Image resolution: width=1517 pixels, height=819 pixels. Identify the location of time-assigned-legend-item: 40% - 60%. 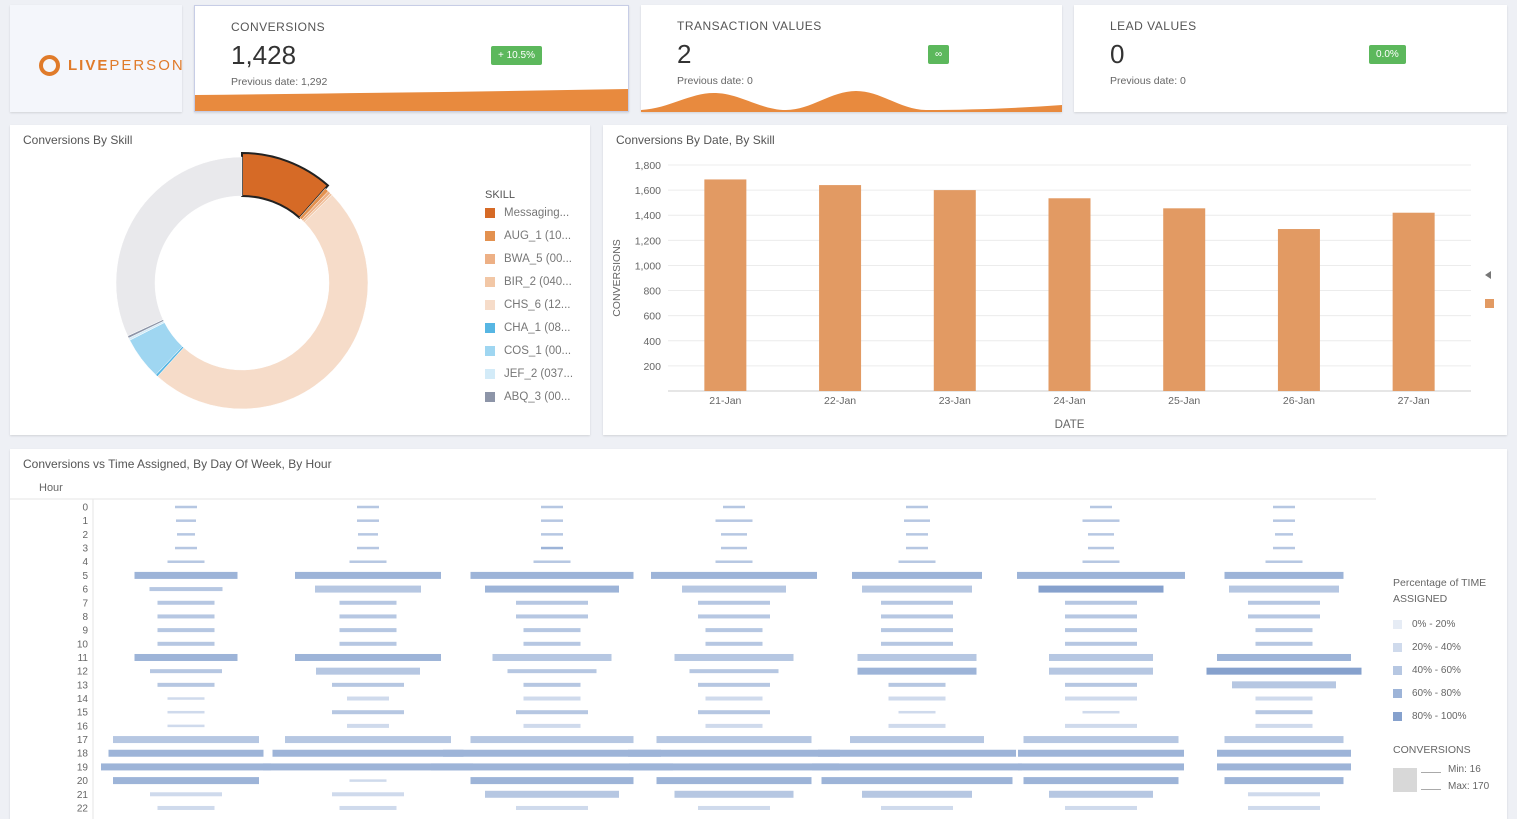
(1427, 670).